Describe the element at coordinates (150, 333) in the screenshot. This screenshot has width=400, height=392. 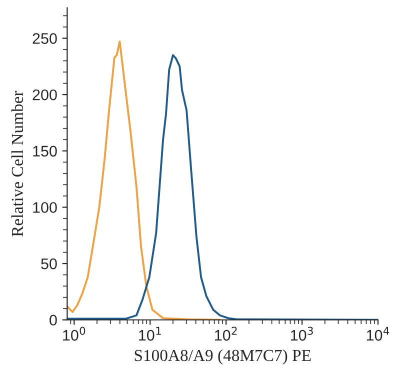
I see `x-tick-label: 10$^{1}$` at that location.